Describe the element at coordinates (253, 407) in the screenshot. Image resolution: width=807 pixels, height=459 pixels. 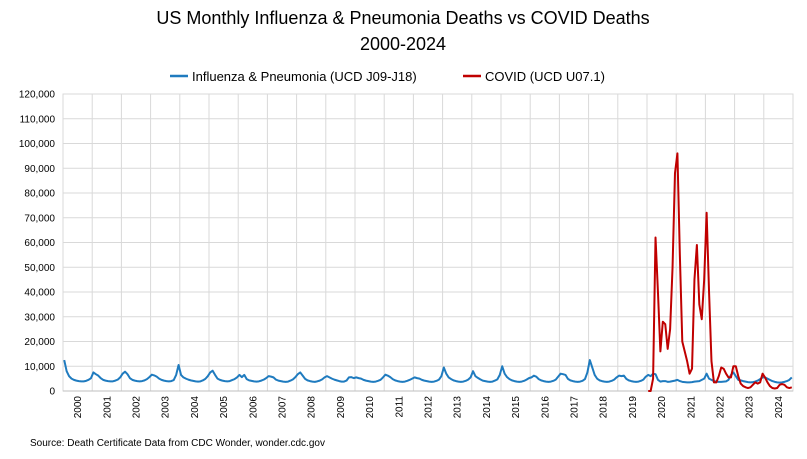
I see `x-tick-label: 2006` at that location.